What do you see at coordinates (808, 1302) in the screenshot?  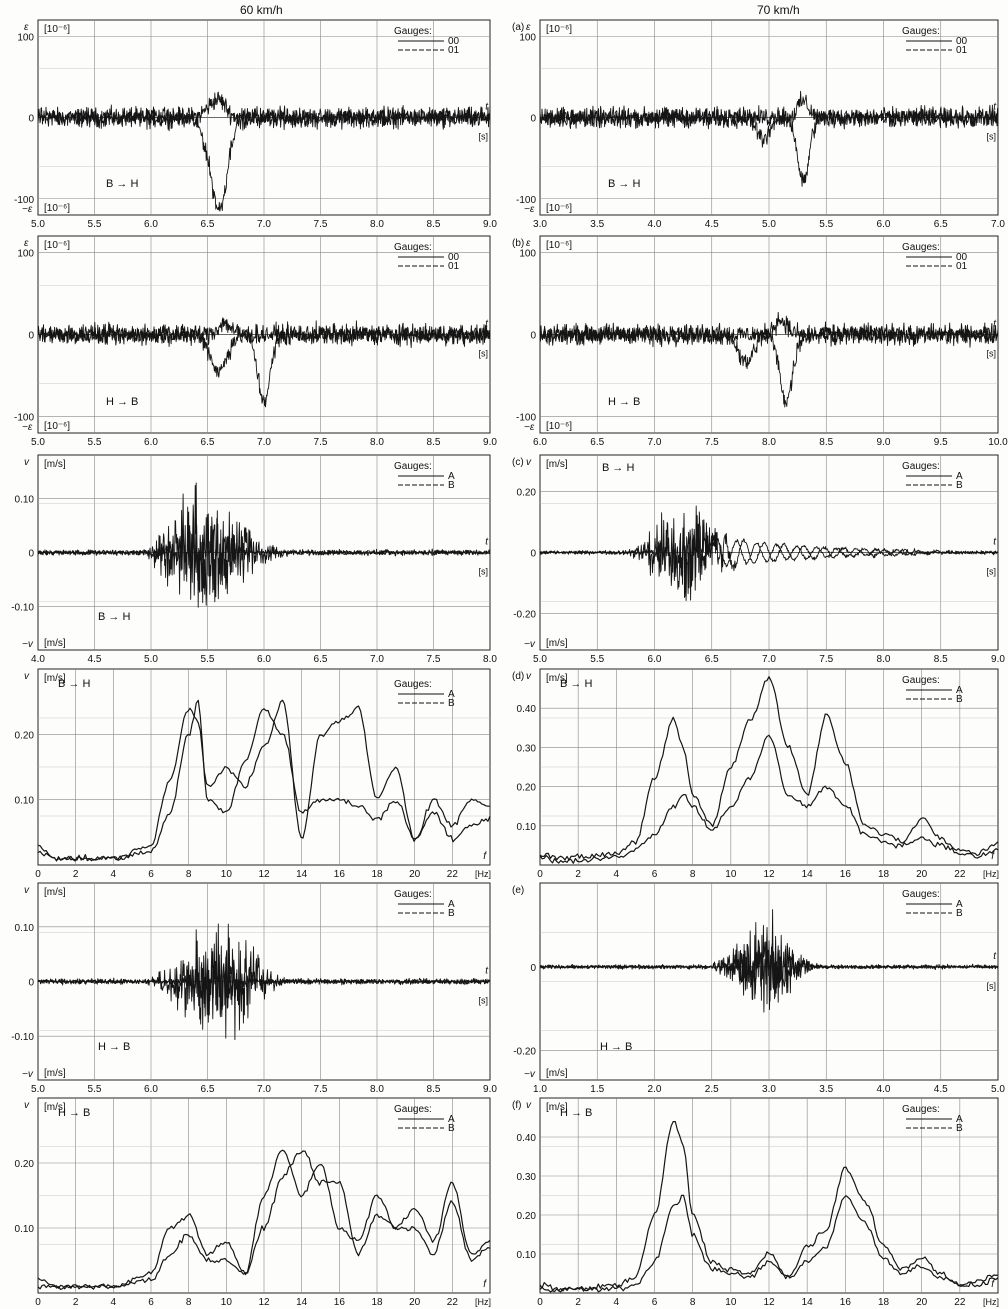 I see `x-tick-label: 14` at bounding box center [808, 1302].